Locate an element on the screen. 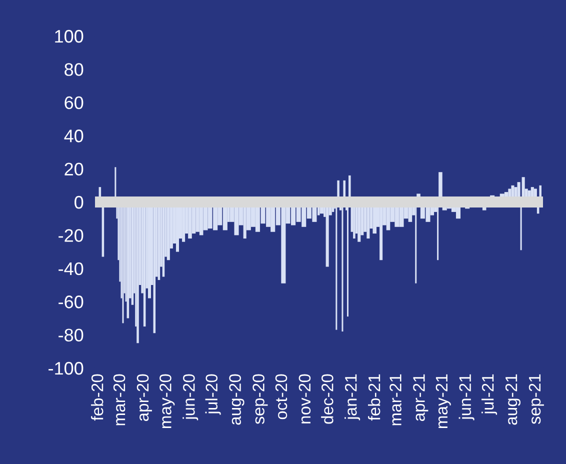 This screenshot has width=566, height=464. x-tick-label: jun-21 is located at coordinates (466, 397).